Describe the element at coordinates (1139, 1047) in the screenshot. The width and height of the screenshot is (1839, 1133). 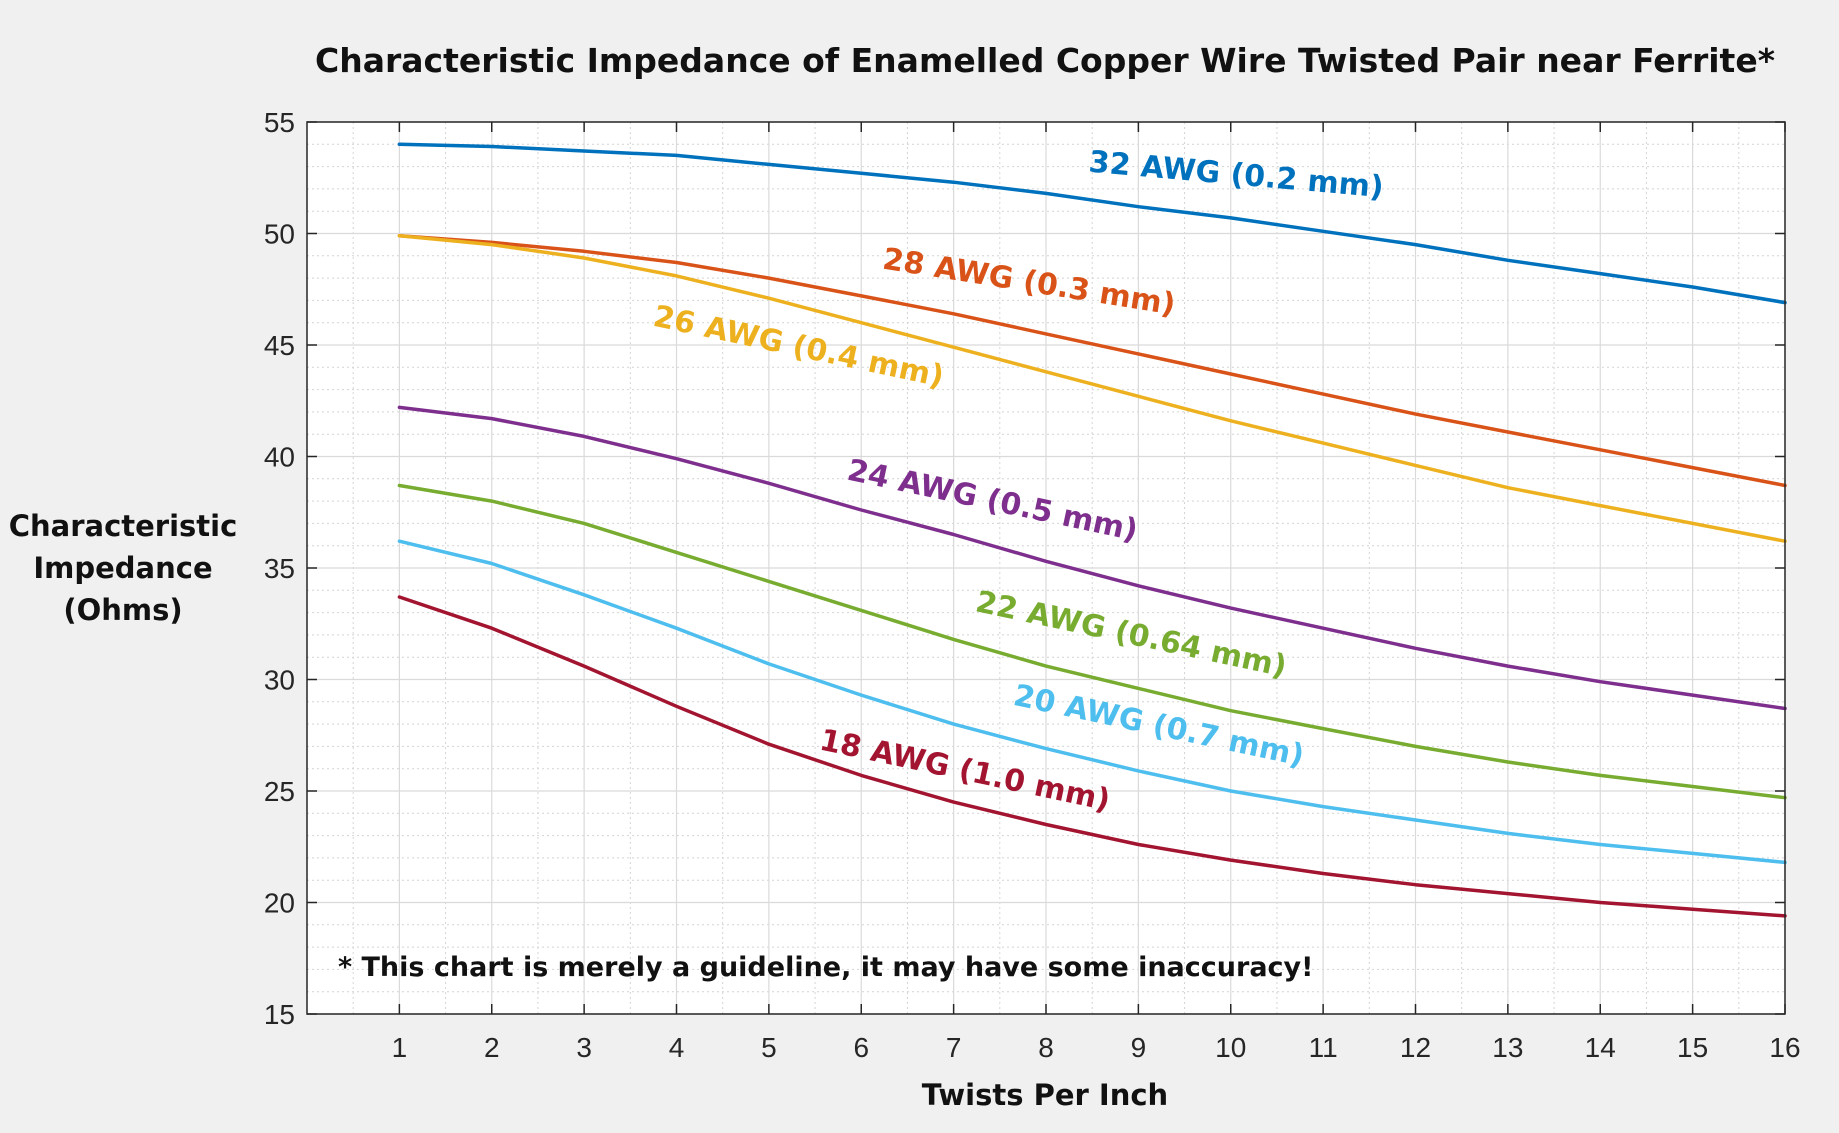
I see `x-tick-label: 9` at that location.